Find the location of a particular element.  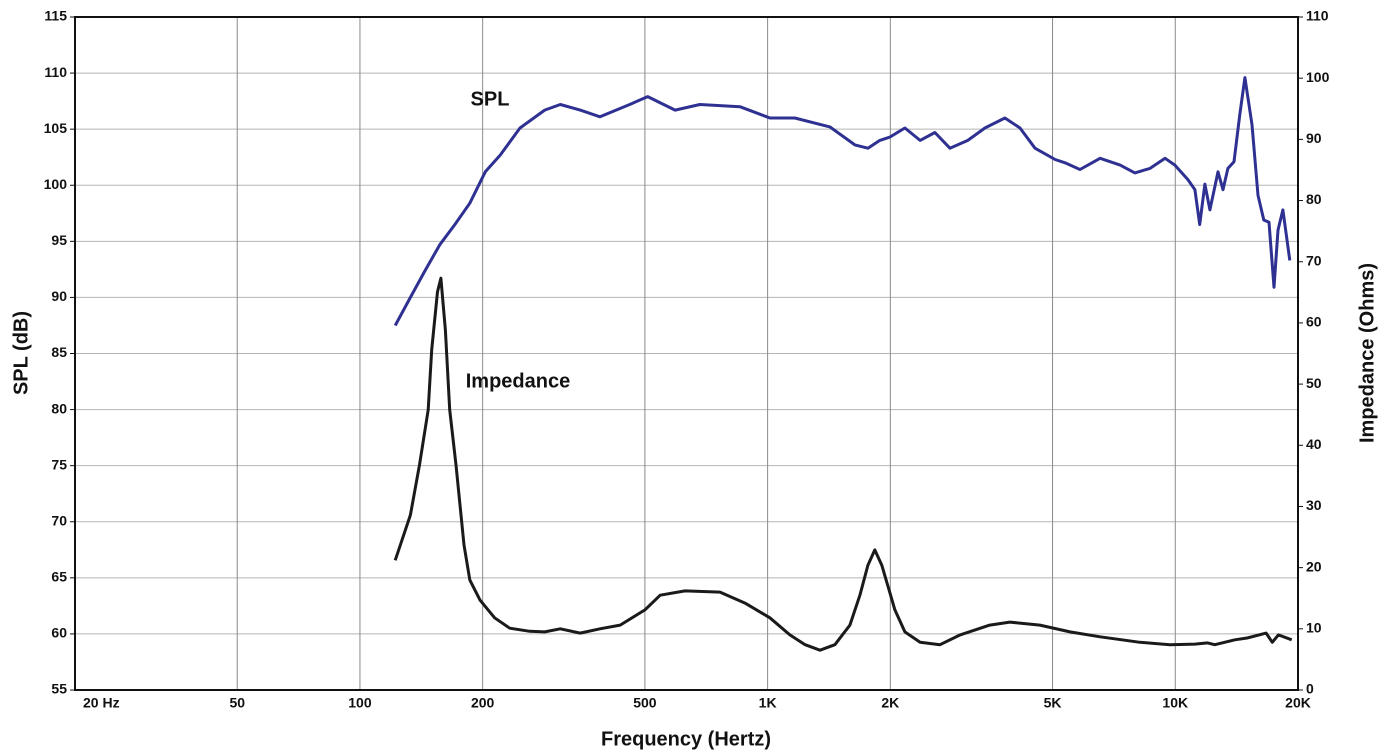

y2-tick-label: 70 is located at coordinates (1314, 260).